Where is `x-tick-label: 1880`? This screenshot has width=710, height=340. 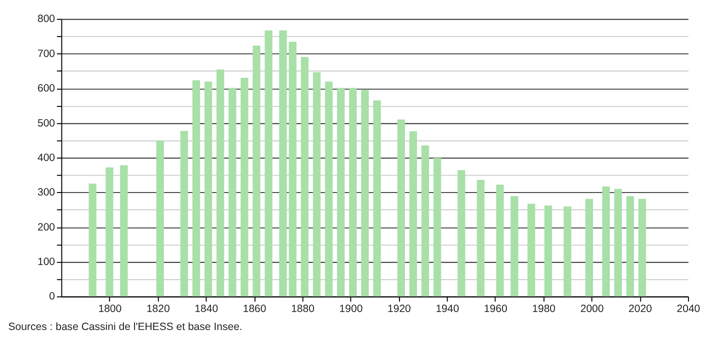 x-tick-label: 1880 is located at coordinates (303, 309).